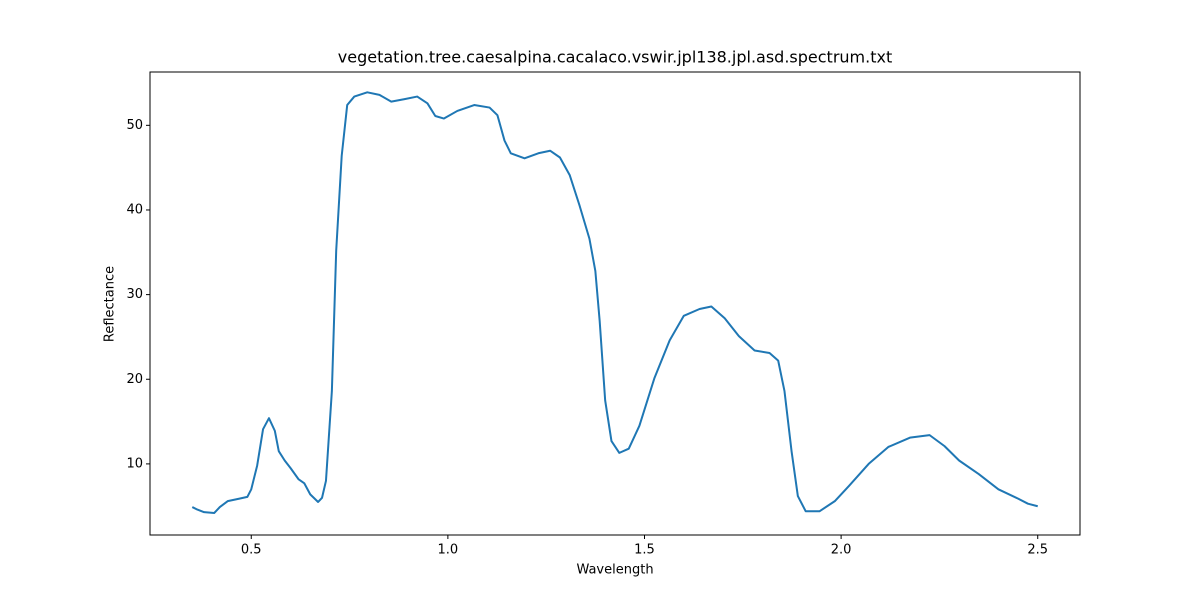 The width and height of the screenshot is (1200, 600). Describe the element at coordinates (134, 209) in the screenshot. I see `y-tick-label: 40` at that location.